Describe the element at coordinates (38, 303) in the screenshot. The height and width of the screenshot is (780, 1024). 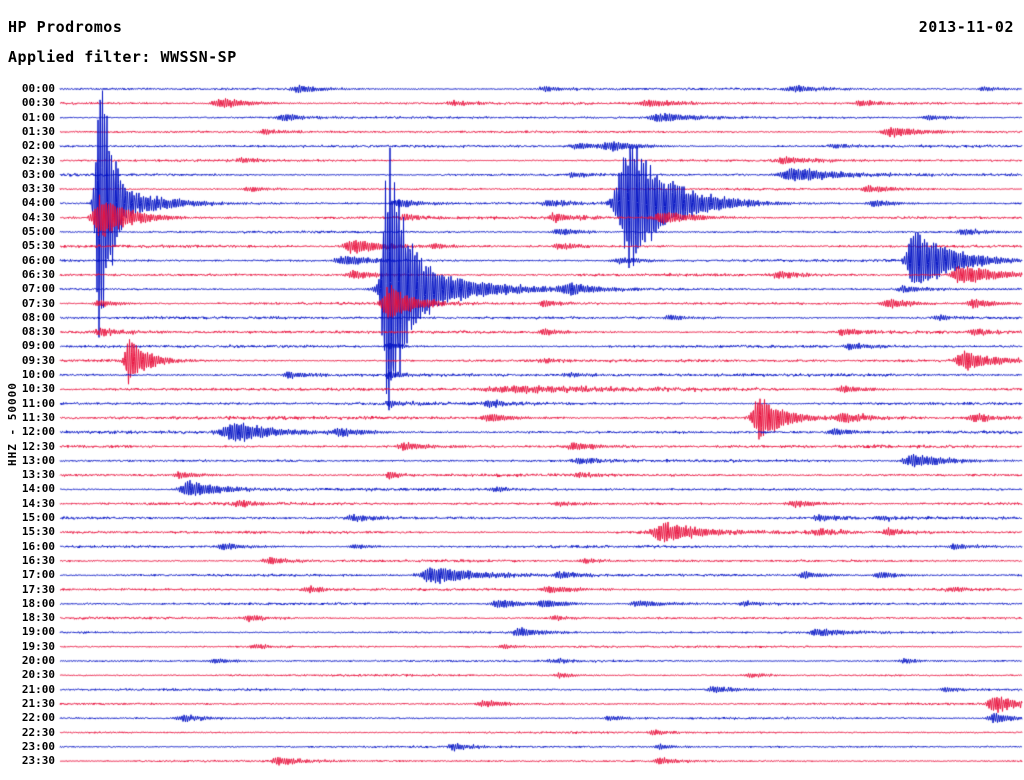
I see `row-time-label: 07:30` at that location.